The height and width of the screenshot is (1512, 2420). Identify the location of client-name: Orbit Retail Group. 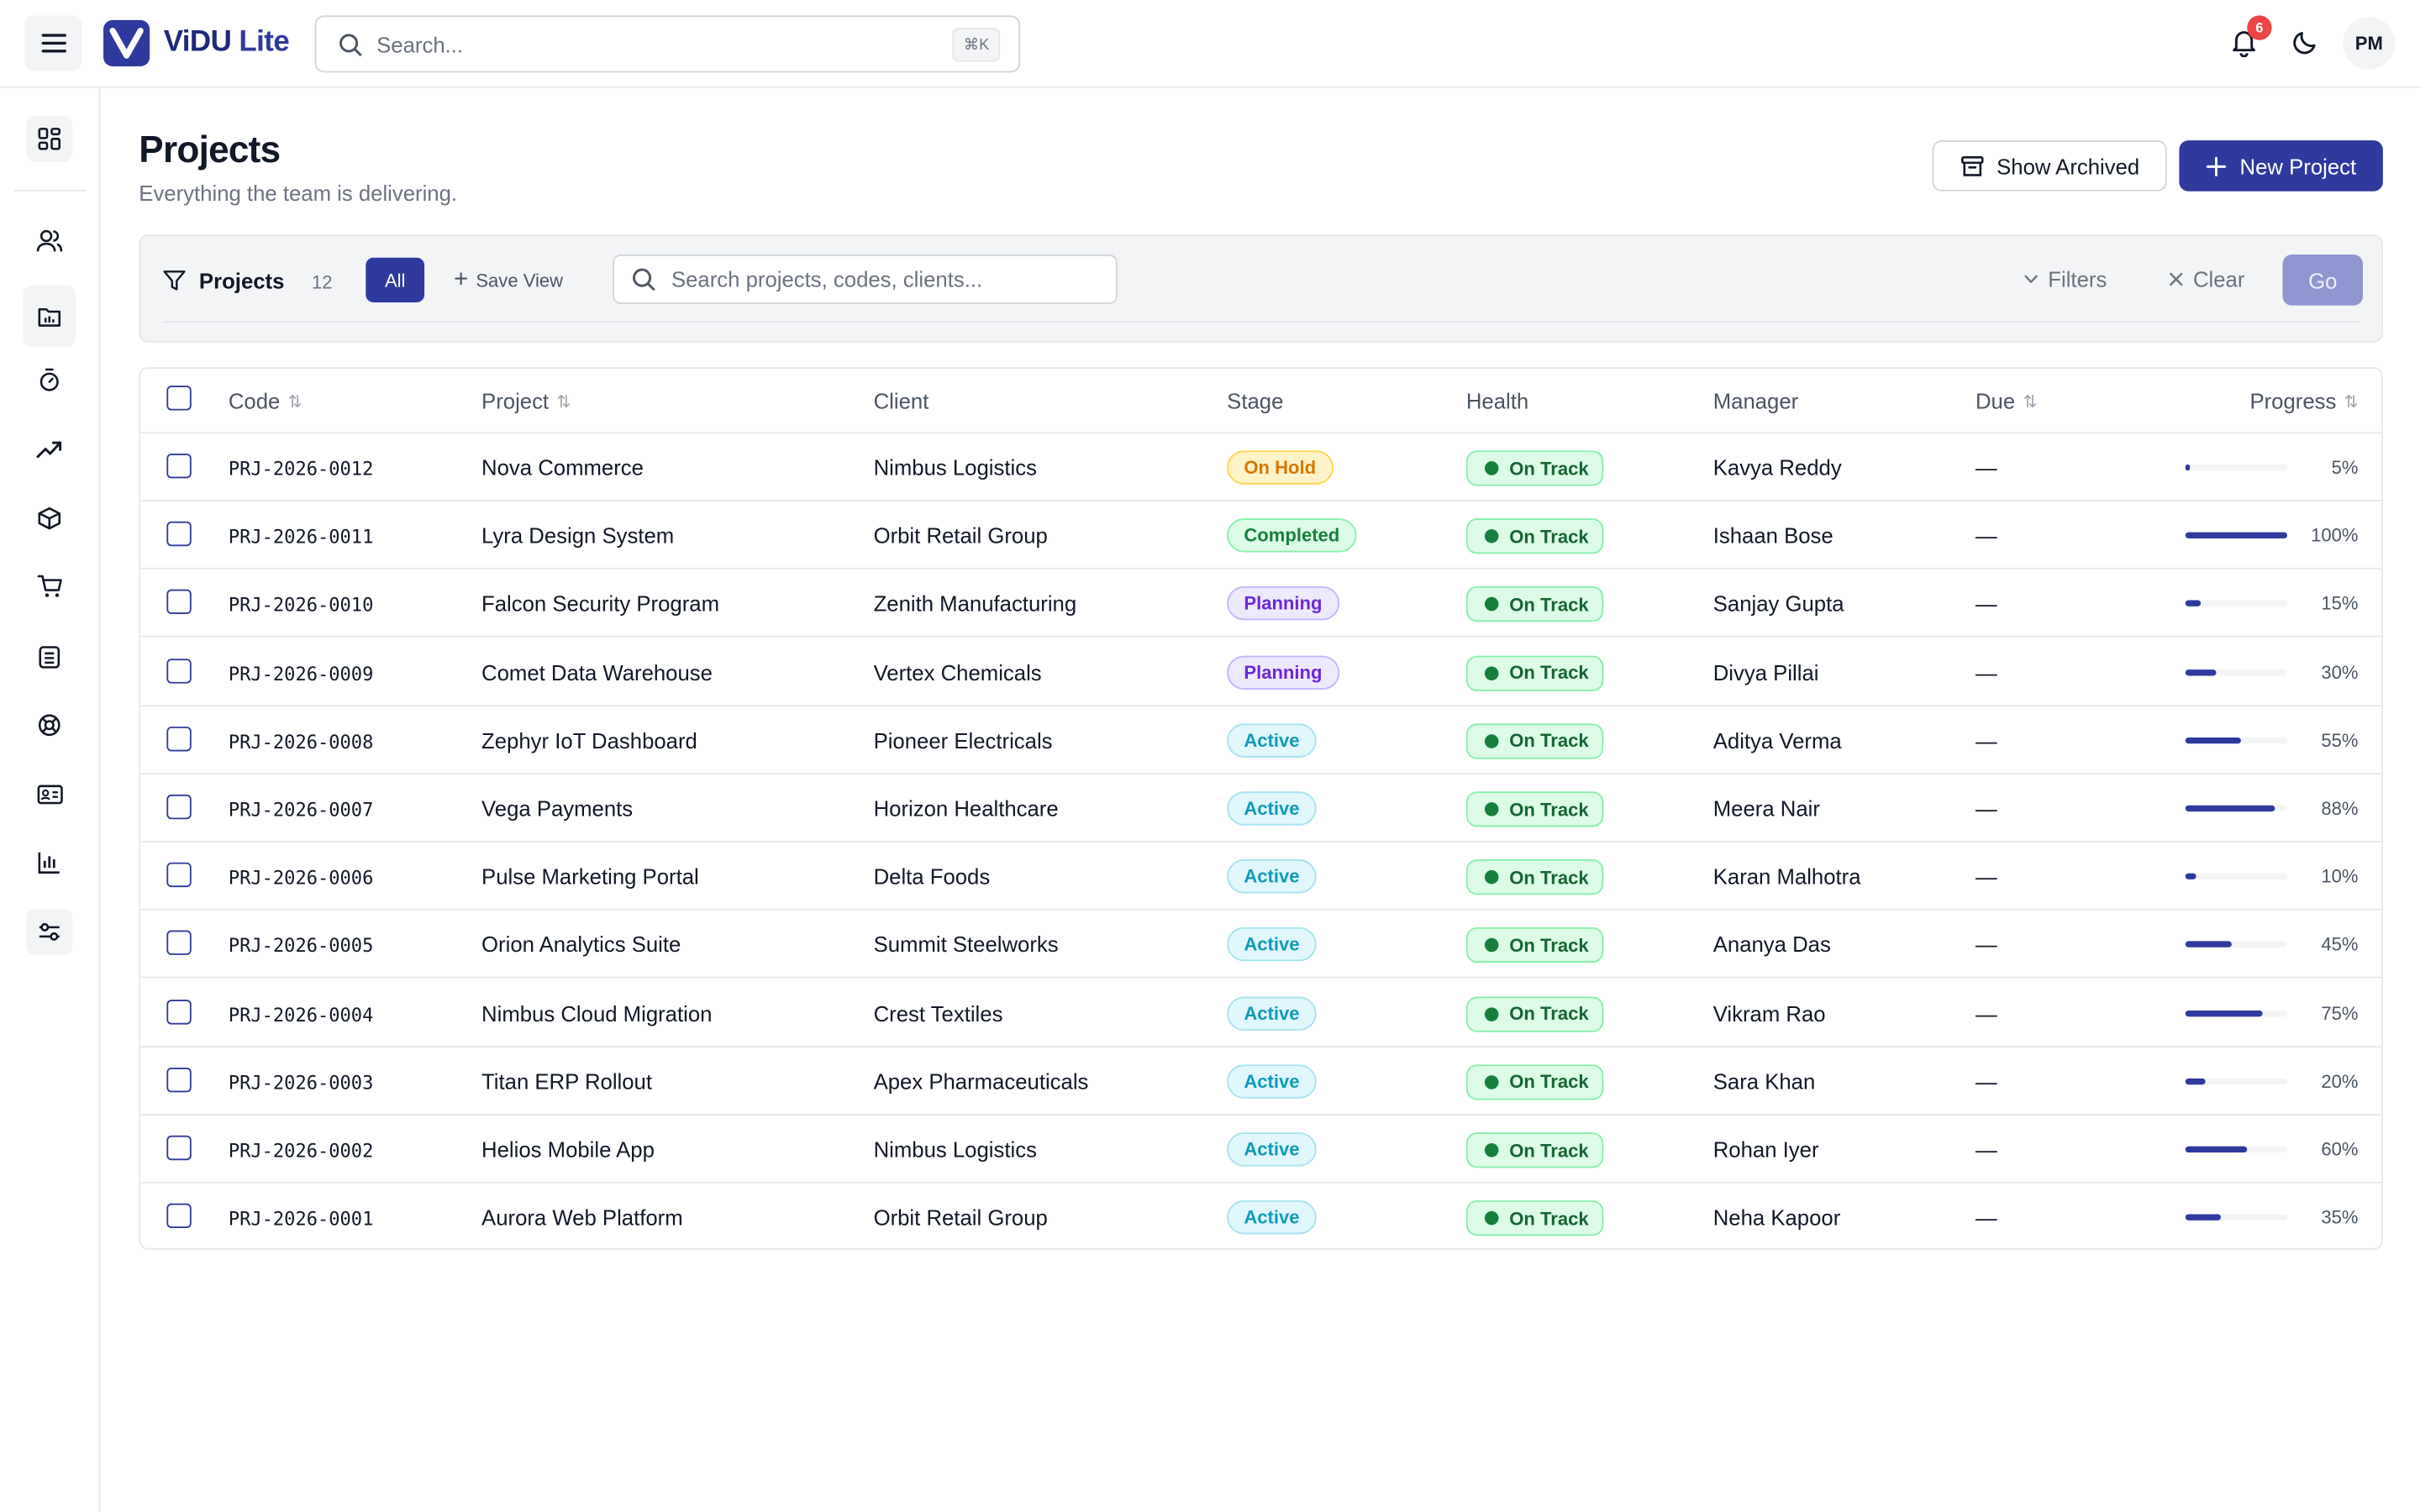
(961, 535).